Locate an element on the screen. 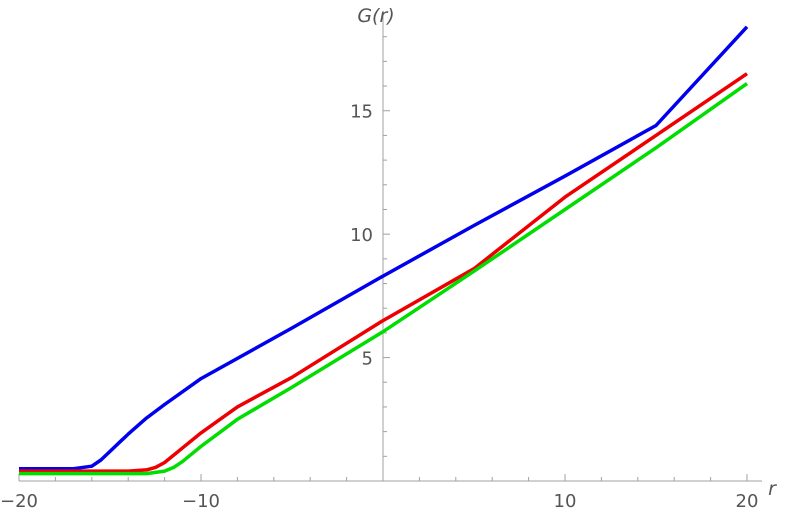 The width and height of the screenshot is (790, 517). x-tick-label: −20 is located at coordinates (19, 501).